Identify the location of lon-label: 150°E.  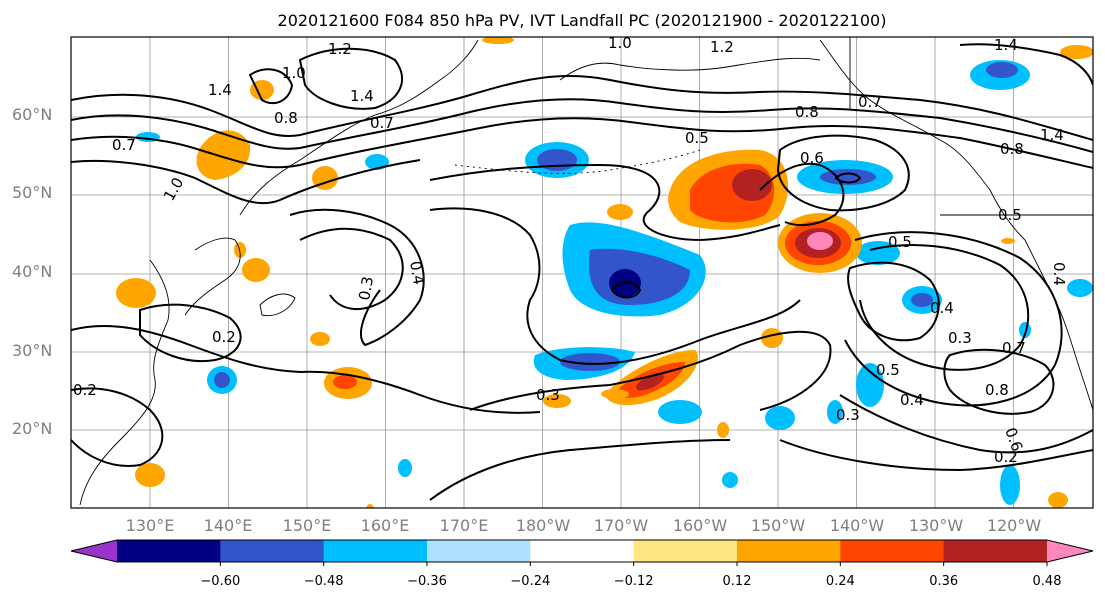
(307, 525).